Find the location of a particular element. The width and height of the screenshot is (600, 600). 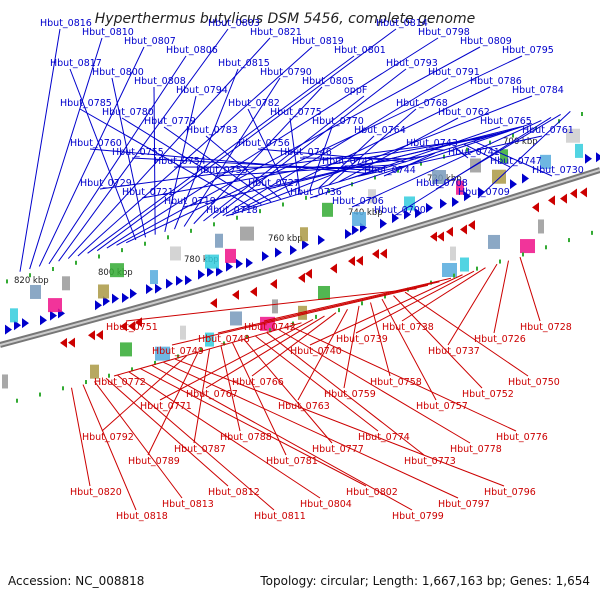

minus-strand-gene-label: Hbut_0804 is located at coordinates (326, 504).